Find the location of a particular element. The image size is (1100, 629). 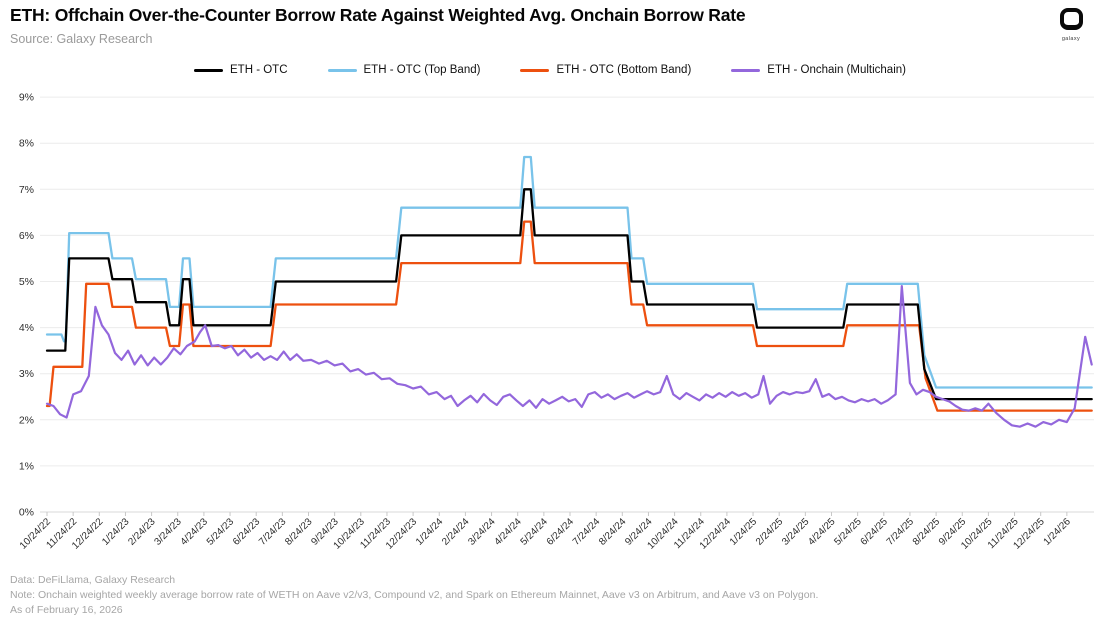

legend-item-eth-onchain-multichain: ETH - Onchain (Multichain) is located at coordinates (818, 70).